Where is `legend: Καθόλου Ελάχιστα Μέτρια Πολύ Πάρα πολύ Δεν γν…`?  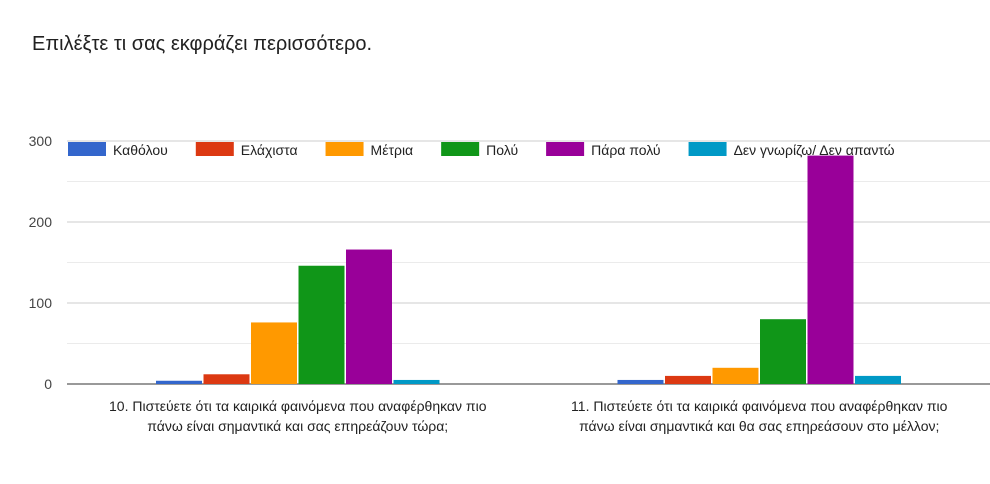
legend: Καθόλου Ελάχιστα Μέτρια Πολύ Πάρα πολύ Δεν γν… is located at coordinates (481, 150).